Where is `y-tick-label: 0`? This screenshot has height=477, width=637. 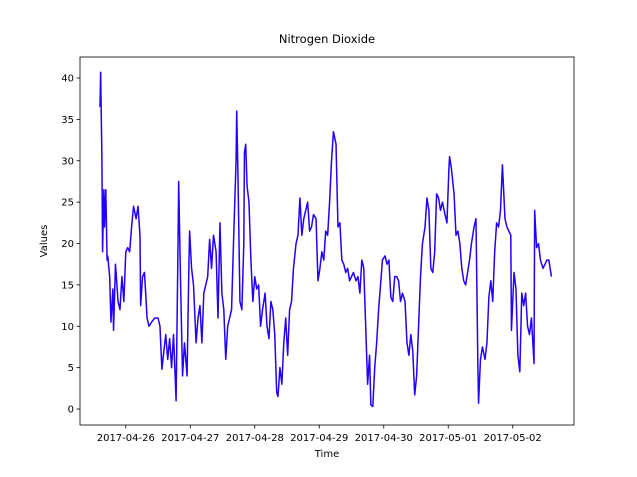 y-tick-label: 0 is located at coordinates (71, 410).